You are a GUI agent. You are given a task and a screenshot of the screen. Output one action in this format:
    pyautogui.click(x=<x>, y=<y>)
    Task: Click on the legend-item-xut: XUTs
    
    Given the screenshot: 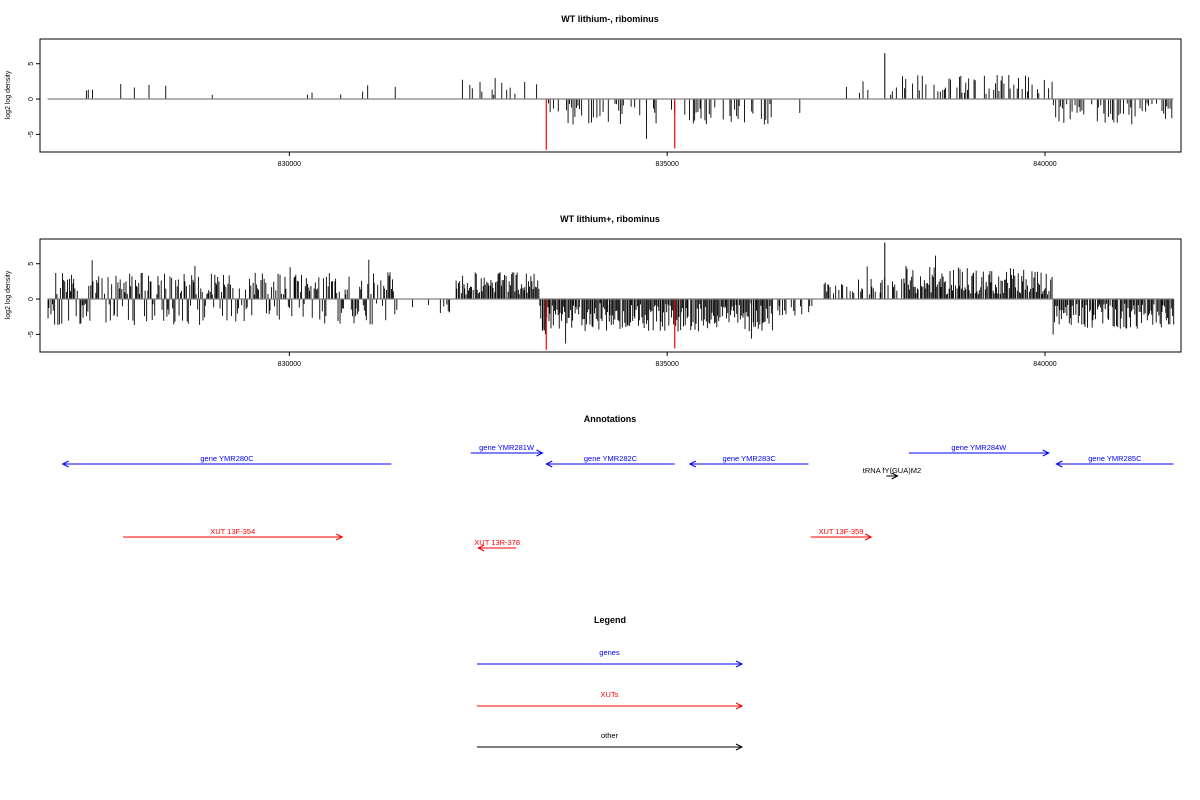 What is the action you would take?
    pyautogui.click(x=610, y=700)
    